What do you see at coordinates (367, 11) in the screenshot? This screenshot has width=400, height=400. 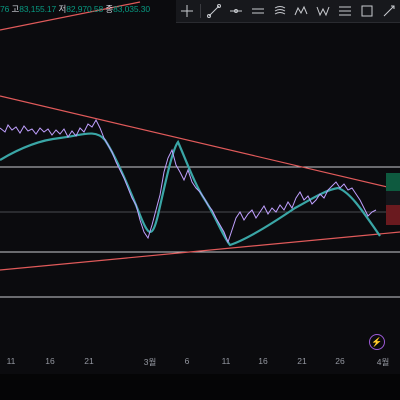 I see `rectangle-icon` at bounding box center [367, 11].